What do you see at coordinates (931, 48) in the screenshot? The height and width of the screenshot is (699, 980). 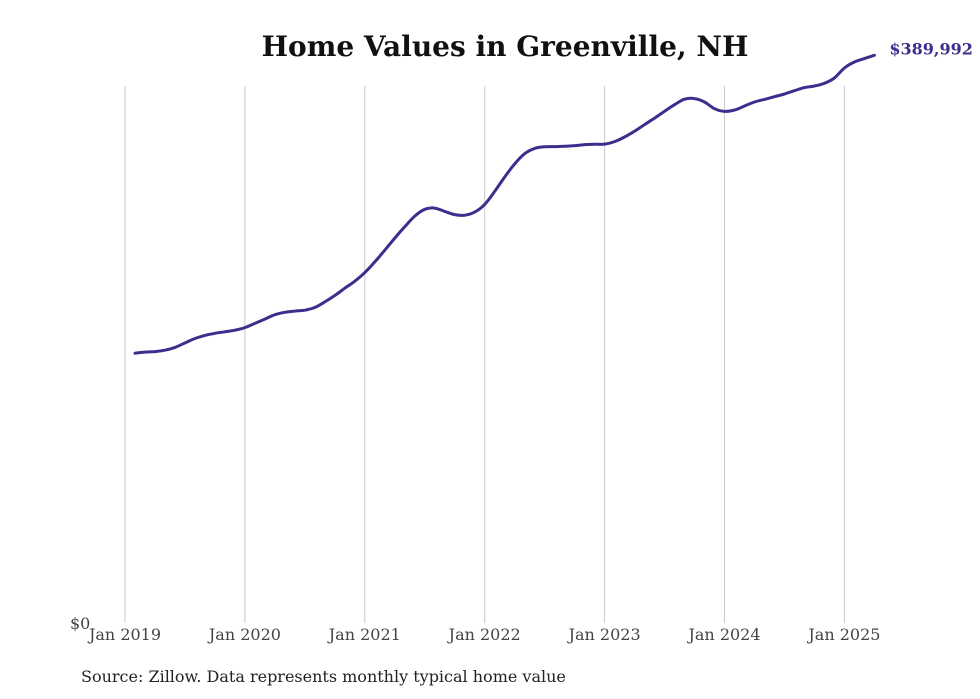 I see `latest-value-label: $389,992` at bounding box center [931, 48].